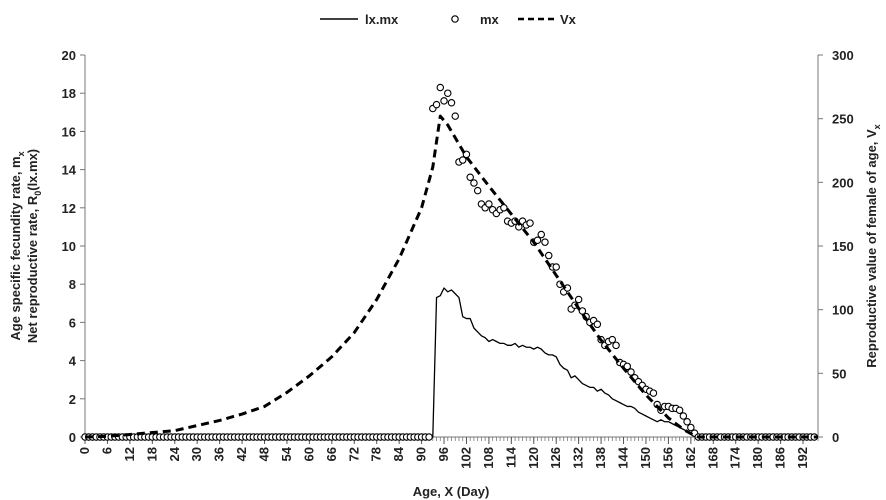  I want to click on legend: lx.mx mx Vx, so click(448, 19).